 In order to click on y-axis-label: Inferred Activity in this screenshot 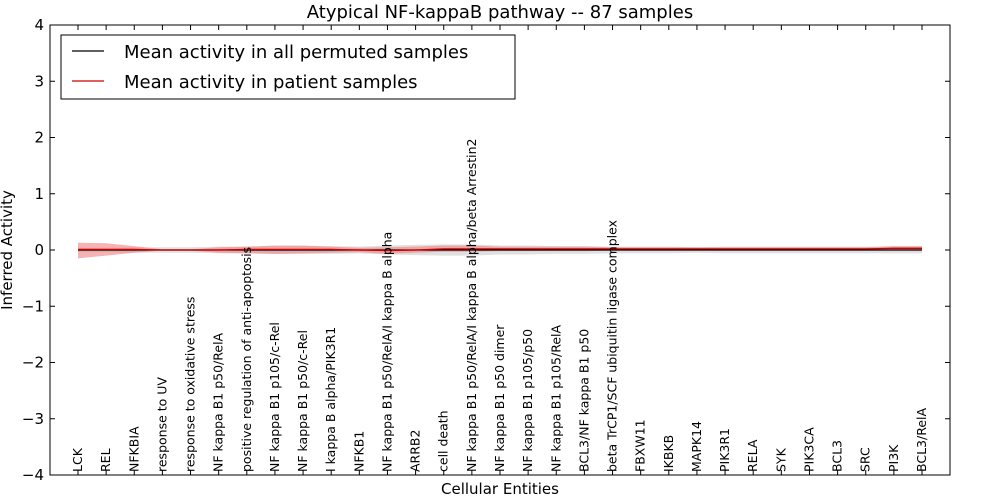, I will do `click(8, 250)`.